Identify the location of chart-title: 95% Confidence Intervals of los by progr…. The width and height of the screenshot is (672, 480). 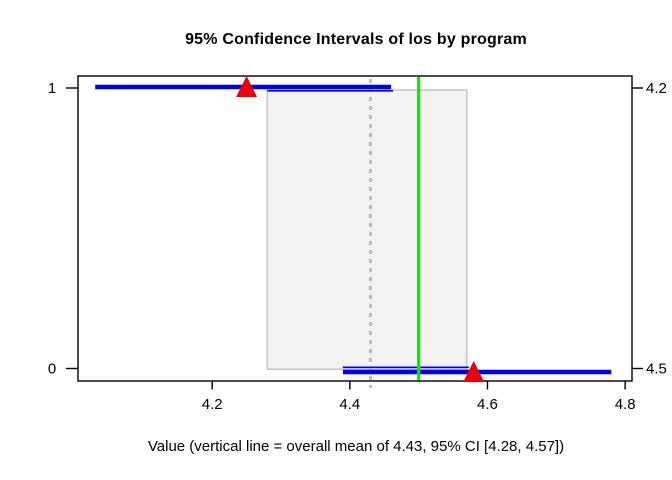
(356, 39).